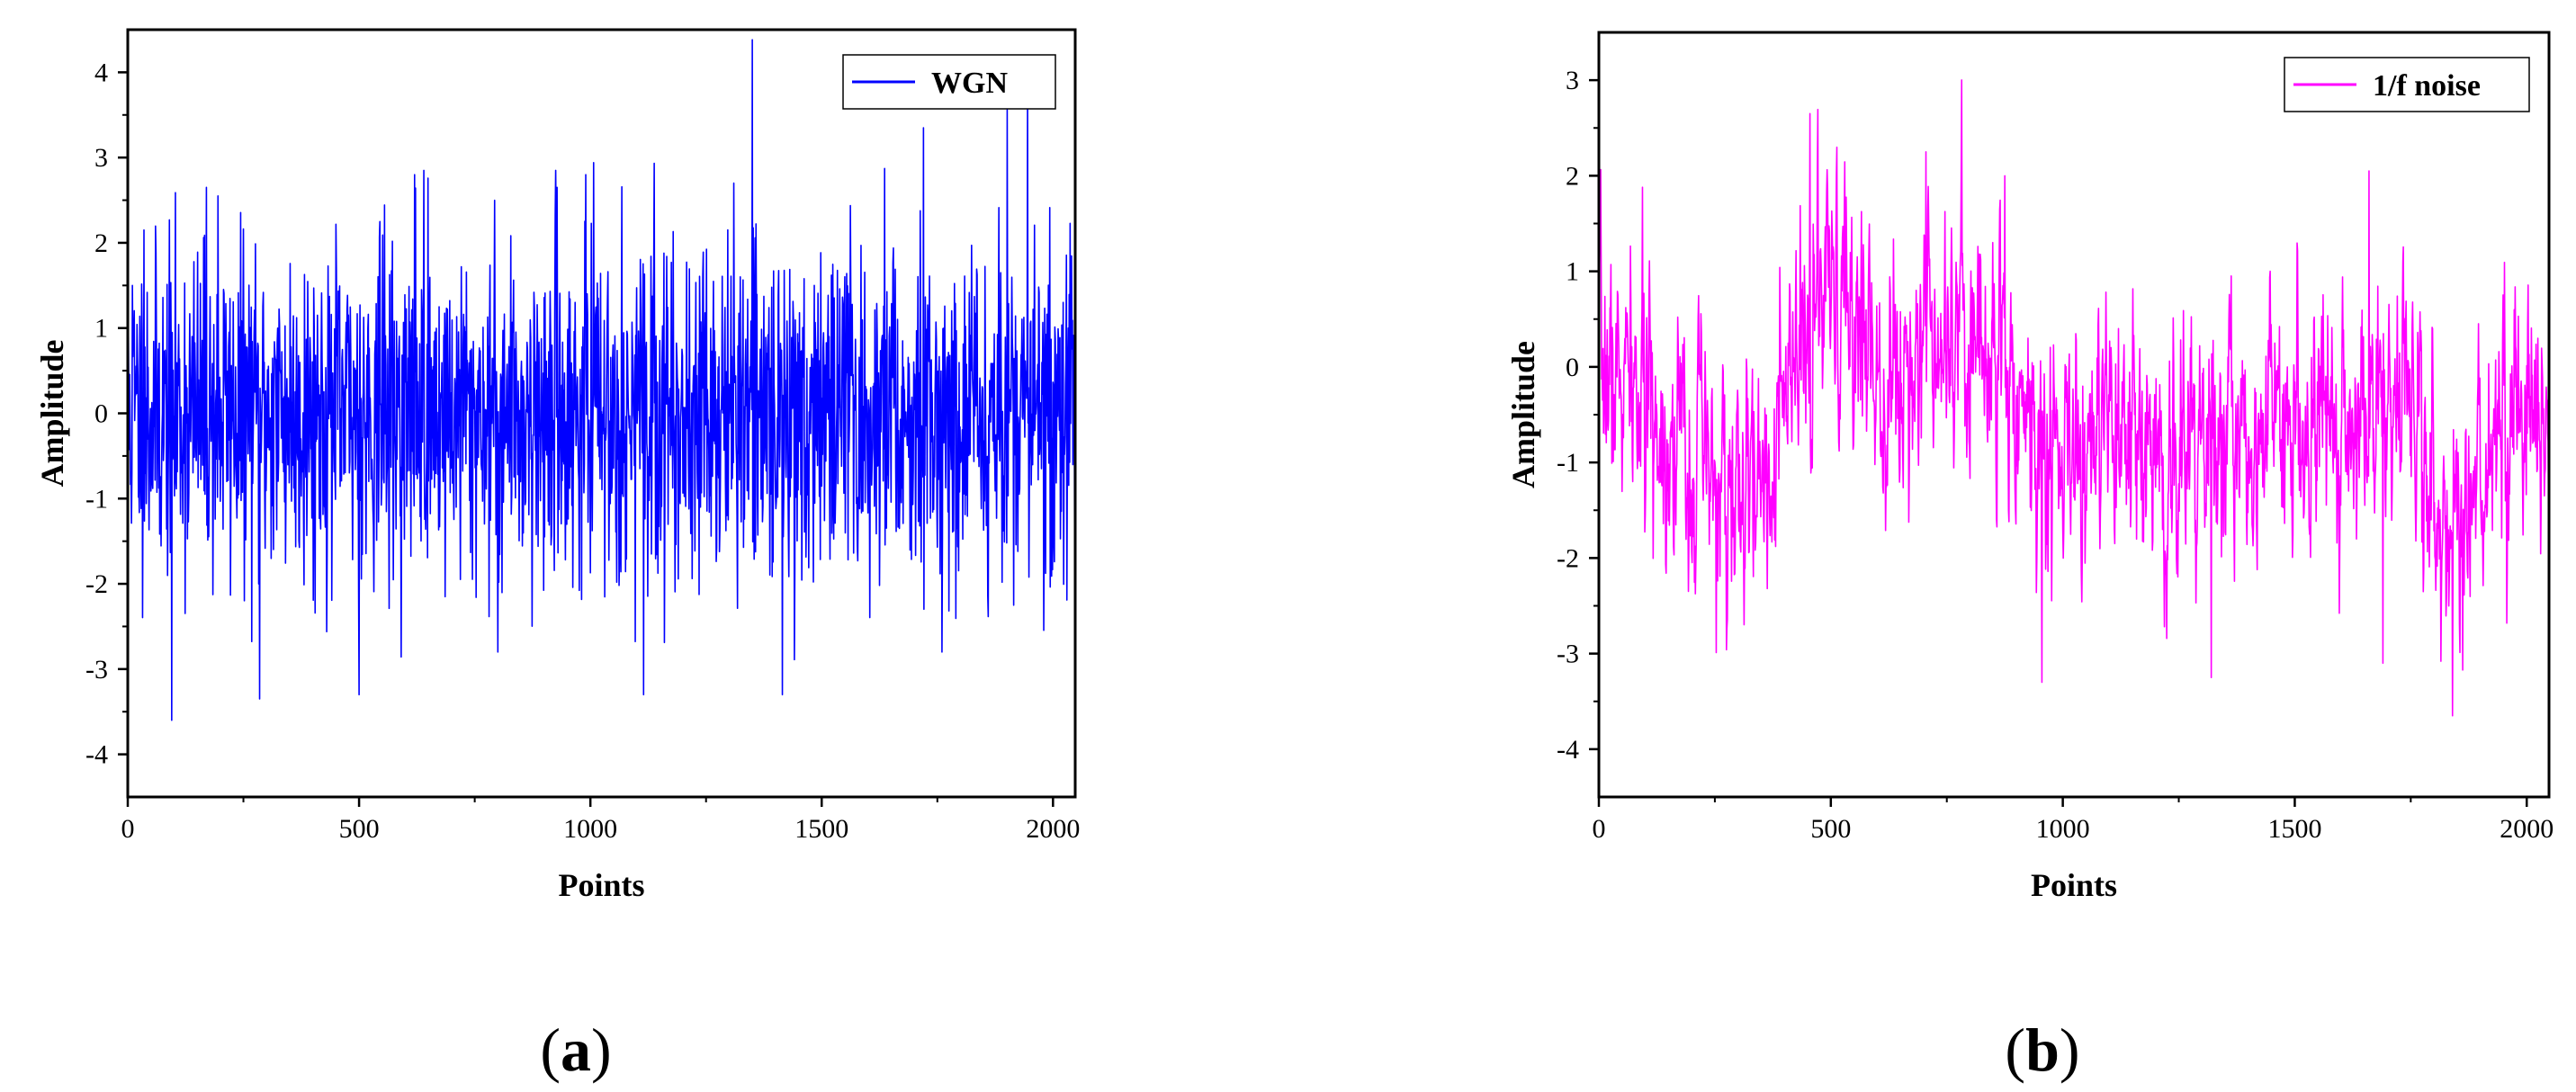 The image size is (2576, 1092). Describe the element at coordinates (2042, 1050) in the screenshot. I see `panel-label: (b)` at that location.